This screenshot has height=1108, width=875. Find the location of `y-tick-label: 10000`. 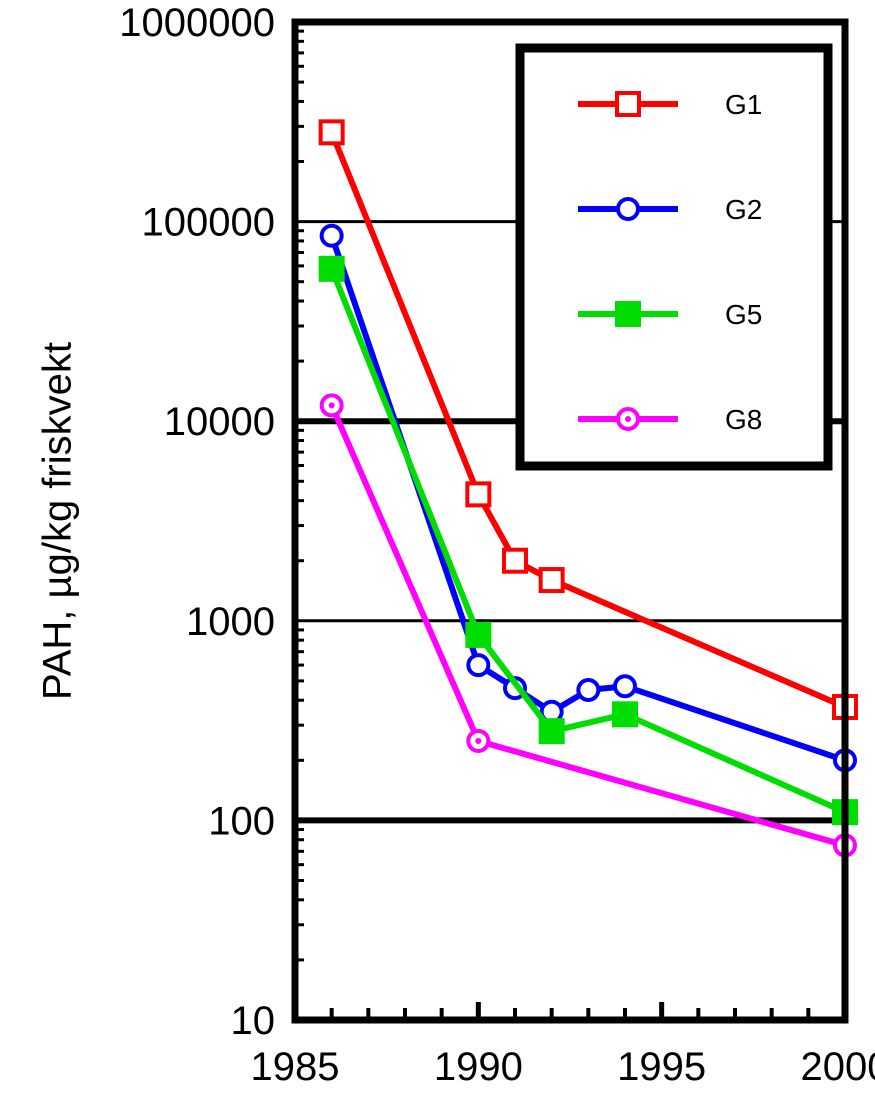

y-tick-label: 10000 is located at coordinates (219, 422).